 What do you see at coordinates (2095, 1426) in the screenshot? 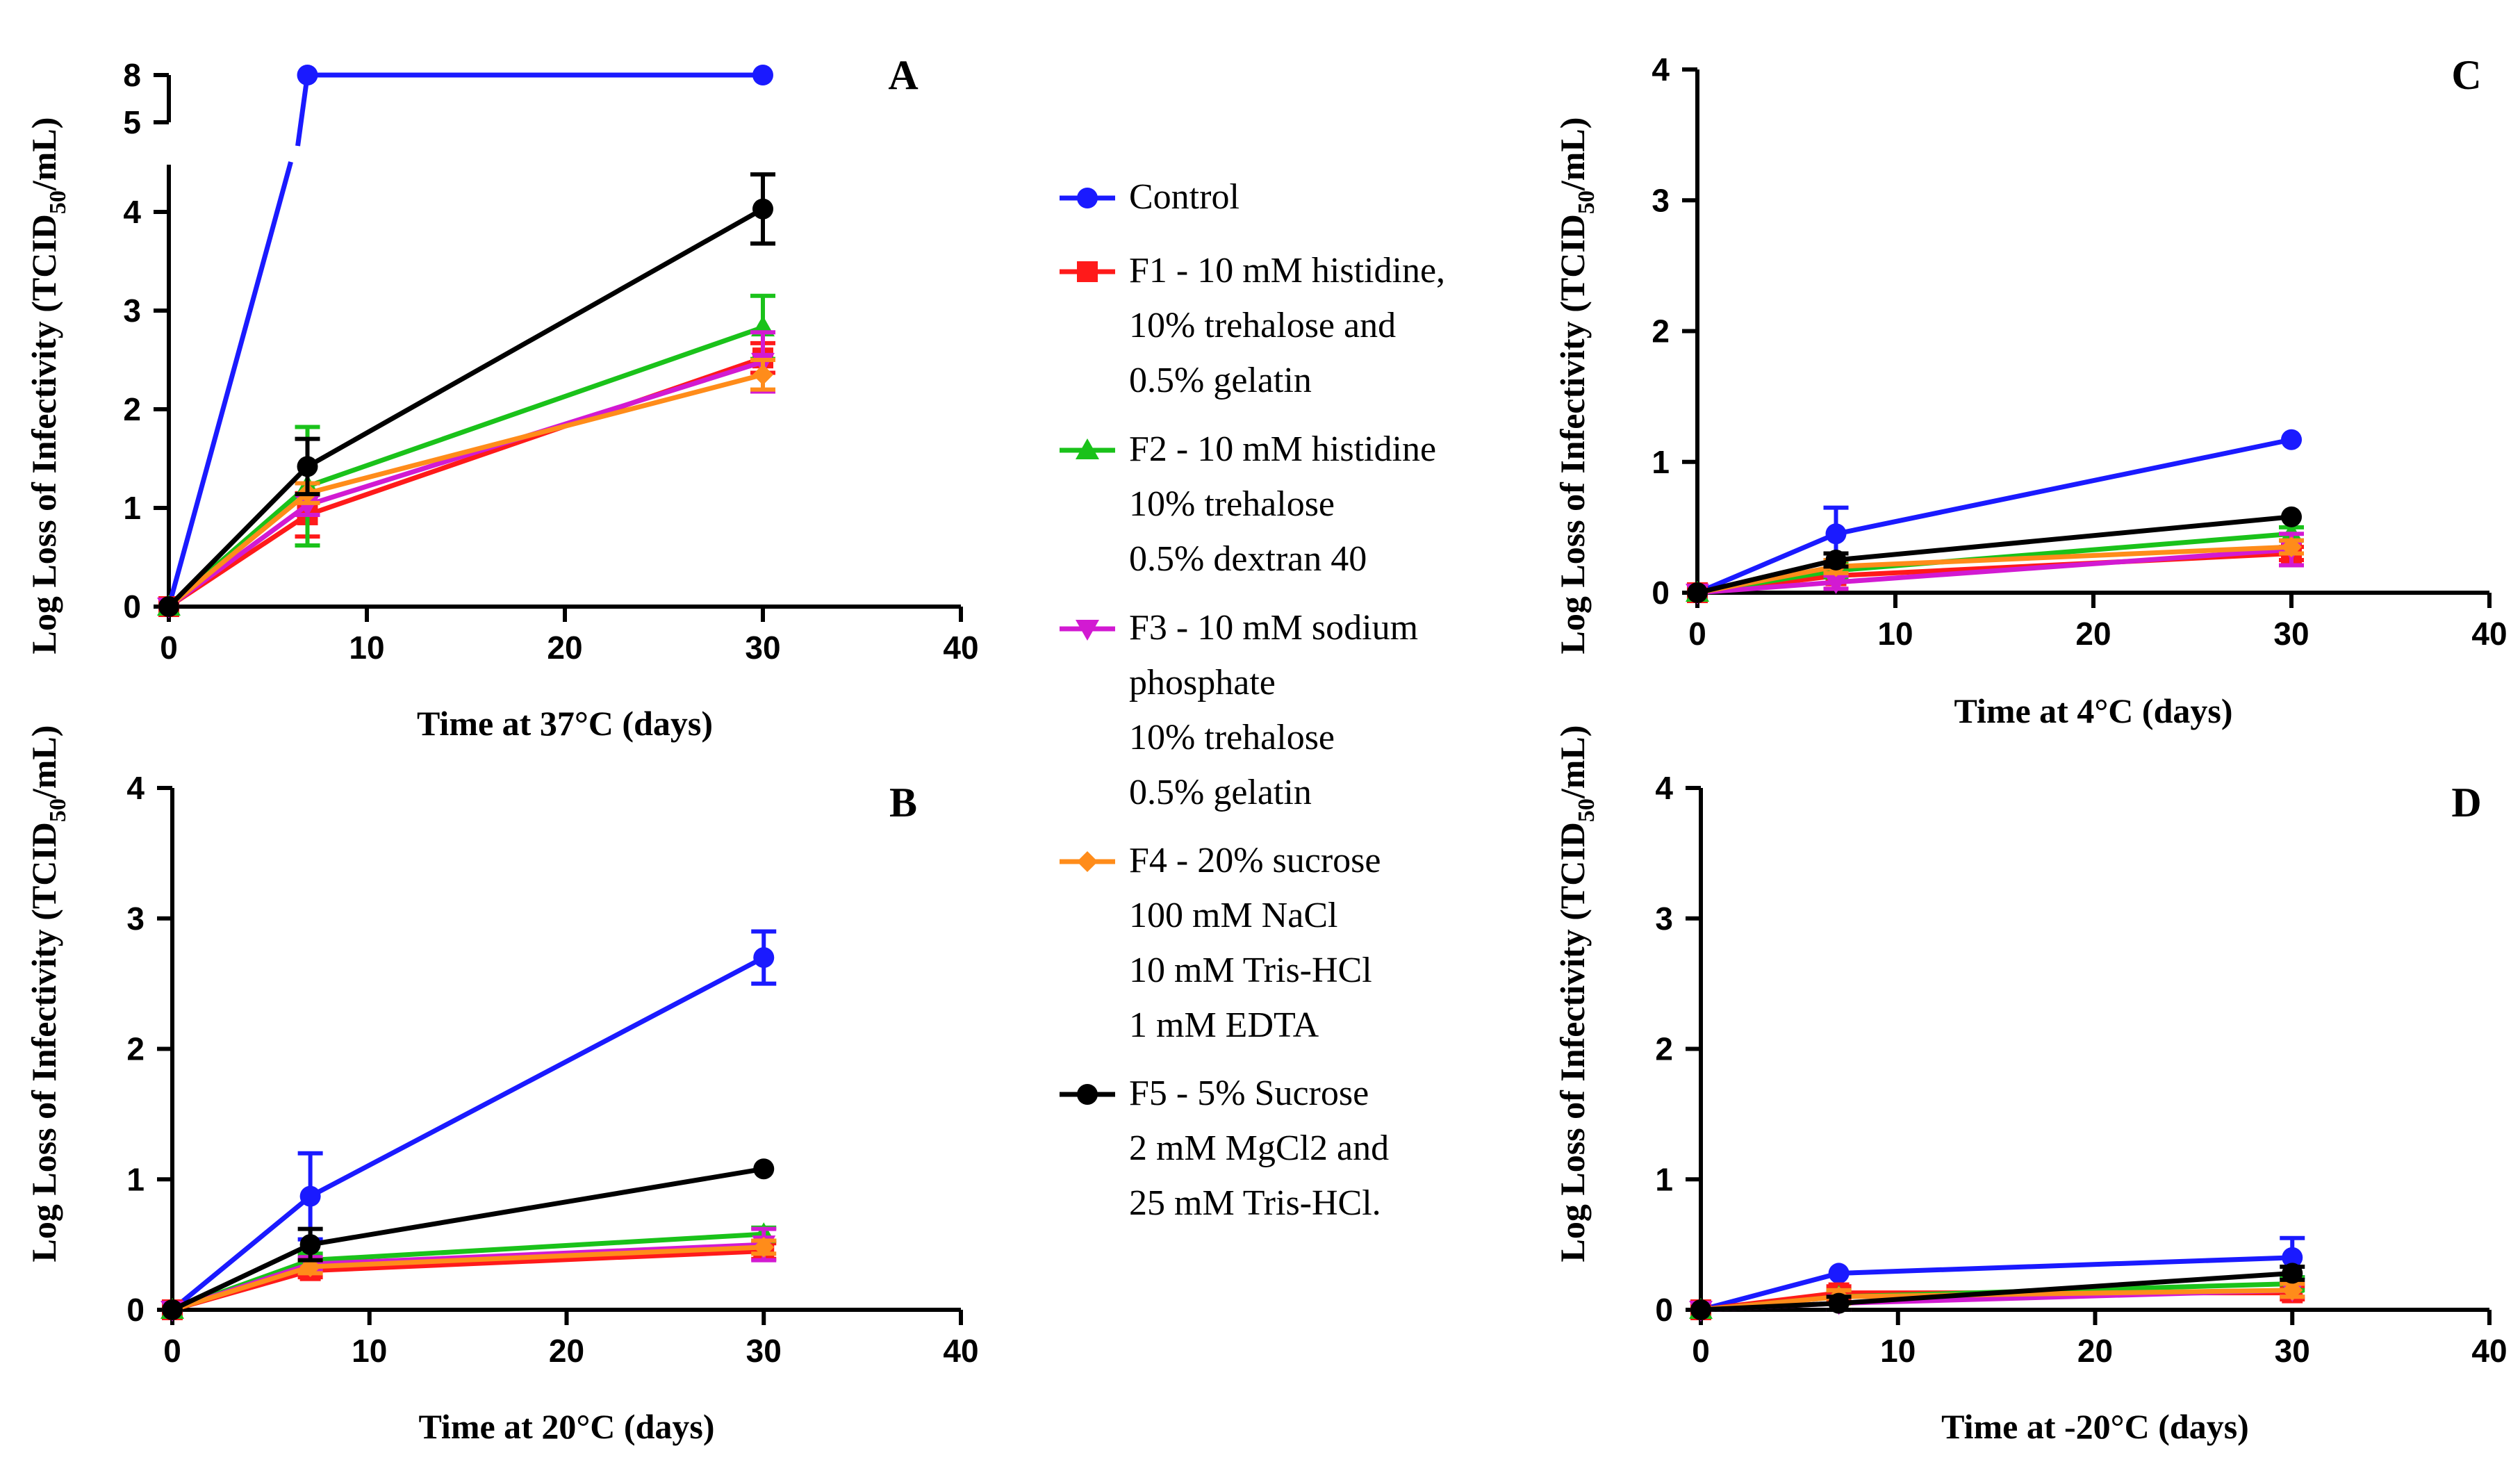
I see `x-axis-title: Time at -20°C (days)` at bounding box center [2095, 1426].